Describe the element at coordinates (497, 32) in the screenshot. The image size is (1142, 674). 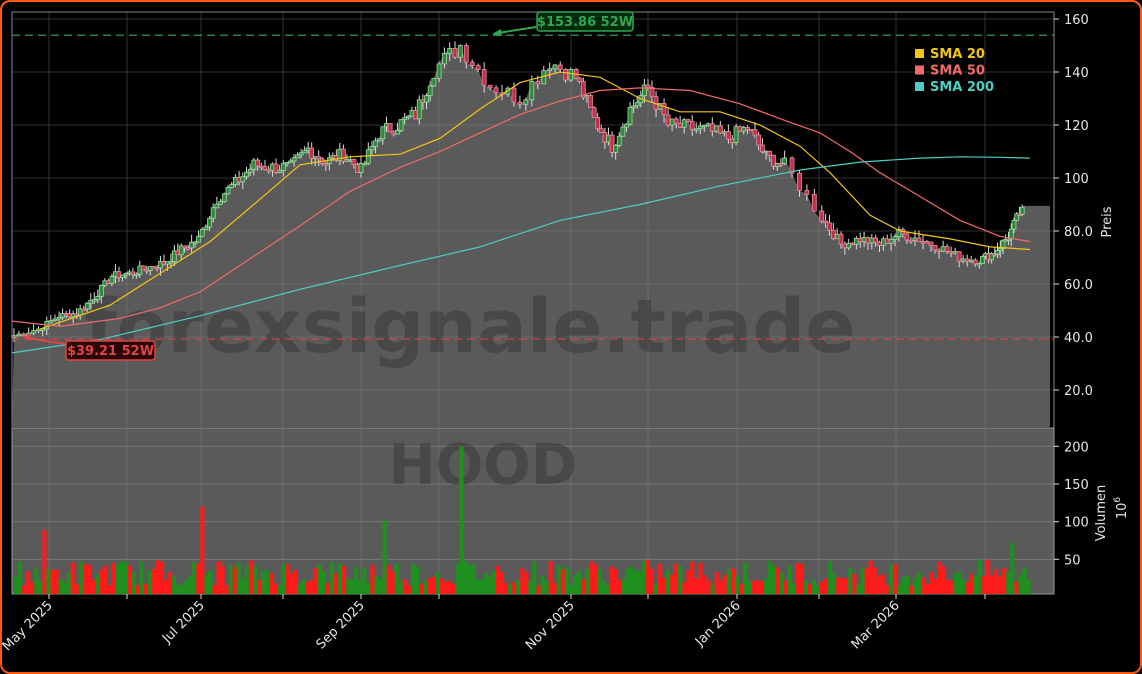
I see `high-52w-arrowhead` at that location.